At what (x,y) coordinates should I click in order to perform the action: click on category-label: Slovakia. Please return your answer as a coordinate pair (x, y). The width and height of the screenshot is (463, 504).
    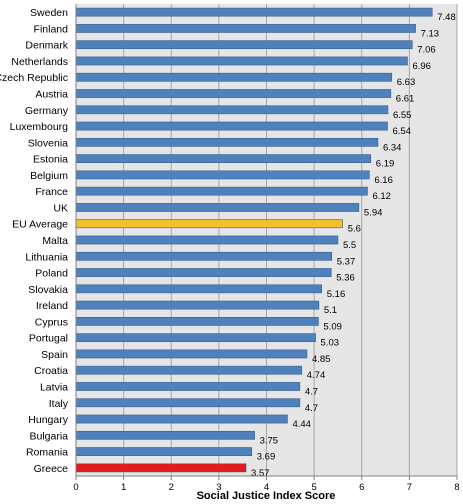
    Looking at the image, I should click on (48, 290).